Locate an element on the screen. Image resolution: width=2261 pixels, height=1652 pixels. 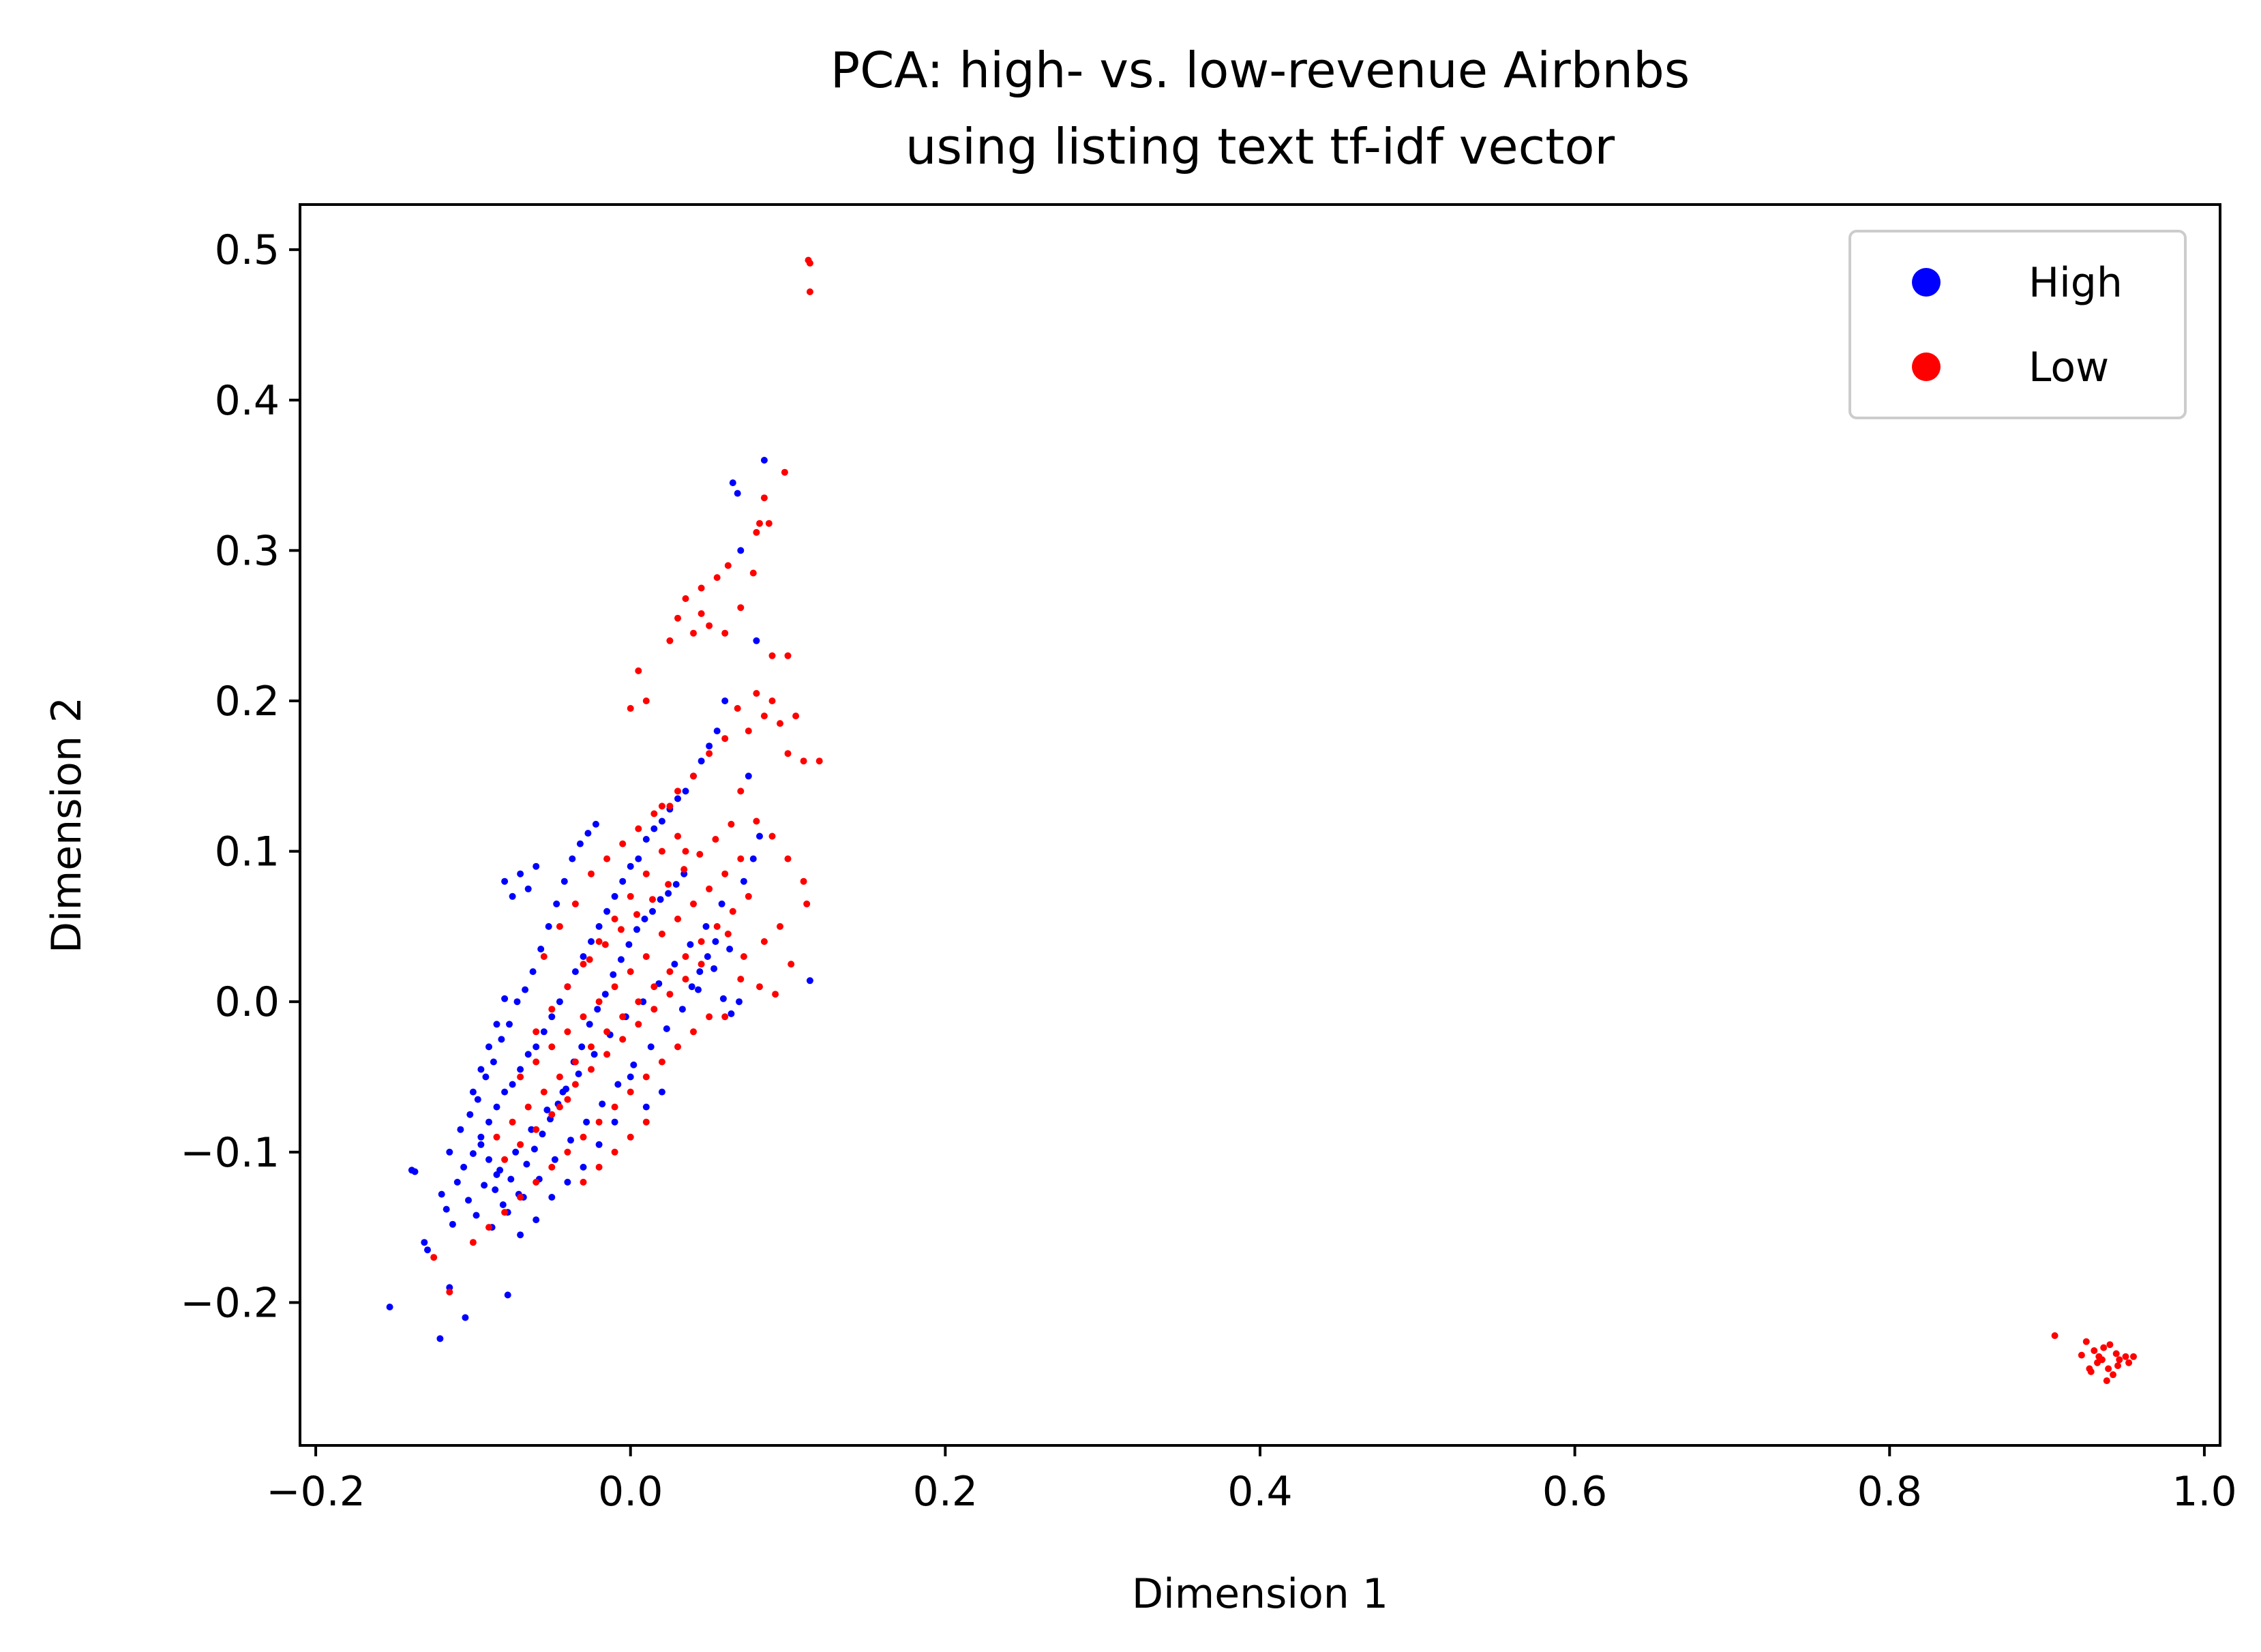
x-axis-label: Dimension 1 is located at coordinates (1260, 1594).